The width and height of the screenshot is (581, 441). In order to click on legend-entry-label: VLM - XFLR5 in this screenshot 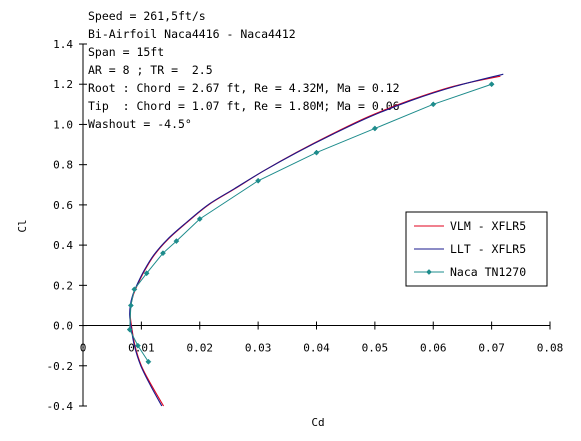, I will do `click(488, 226)`.